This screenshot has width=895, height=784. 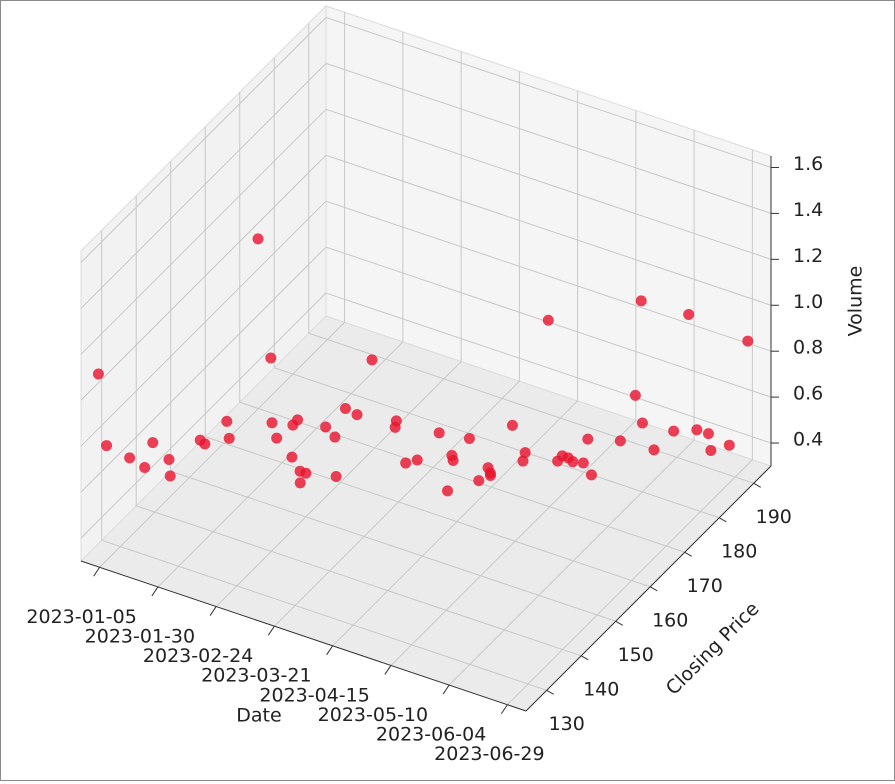 I want to click on z-tick-label: 1.4, so click(x=808, y=210).